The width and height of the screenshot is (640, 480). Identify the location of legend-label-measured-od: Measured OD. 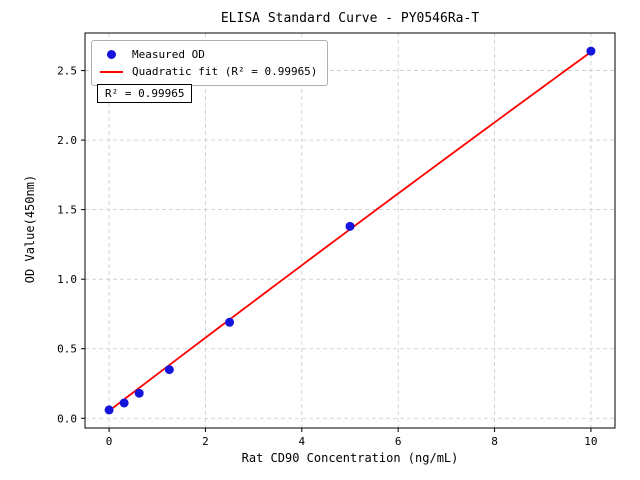
(168, 54).